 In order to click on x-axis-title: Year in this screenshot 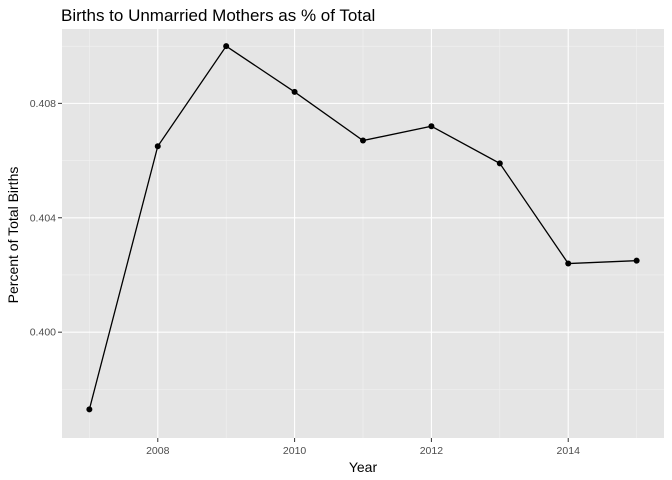, I will do `click(363, 467)`.